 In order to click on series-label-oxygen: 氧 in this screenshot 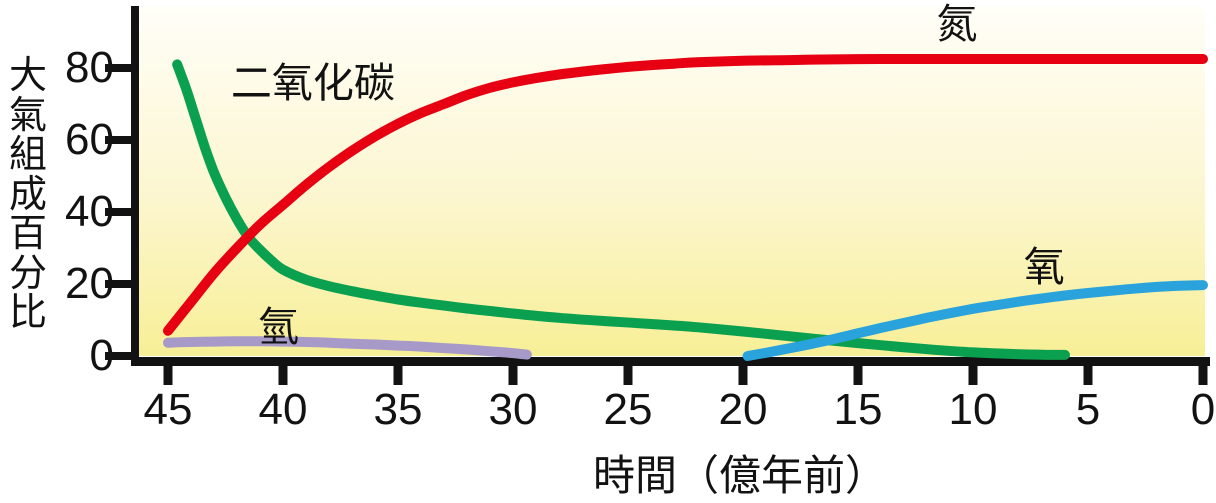, I will do `click(1044, 267)`.